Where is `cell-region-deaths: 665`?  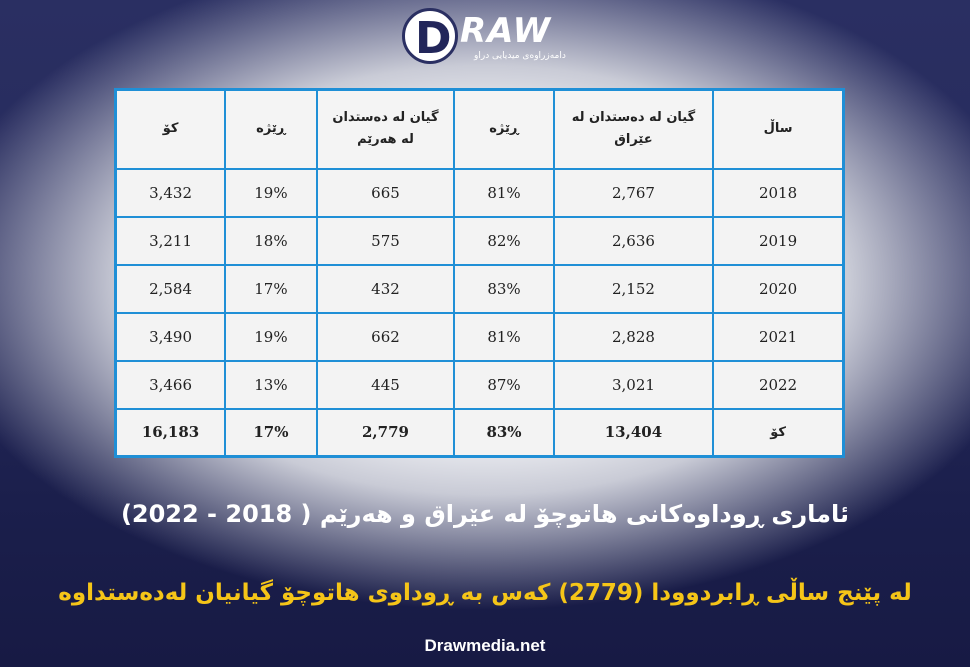
cell-region-deaths: 665 is located at coordinates (385, 192).